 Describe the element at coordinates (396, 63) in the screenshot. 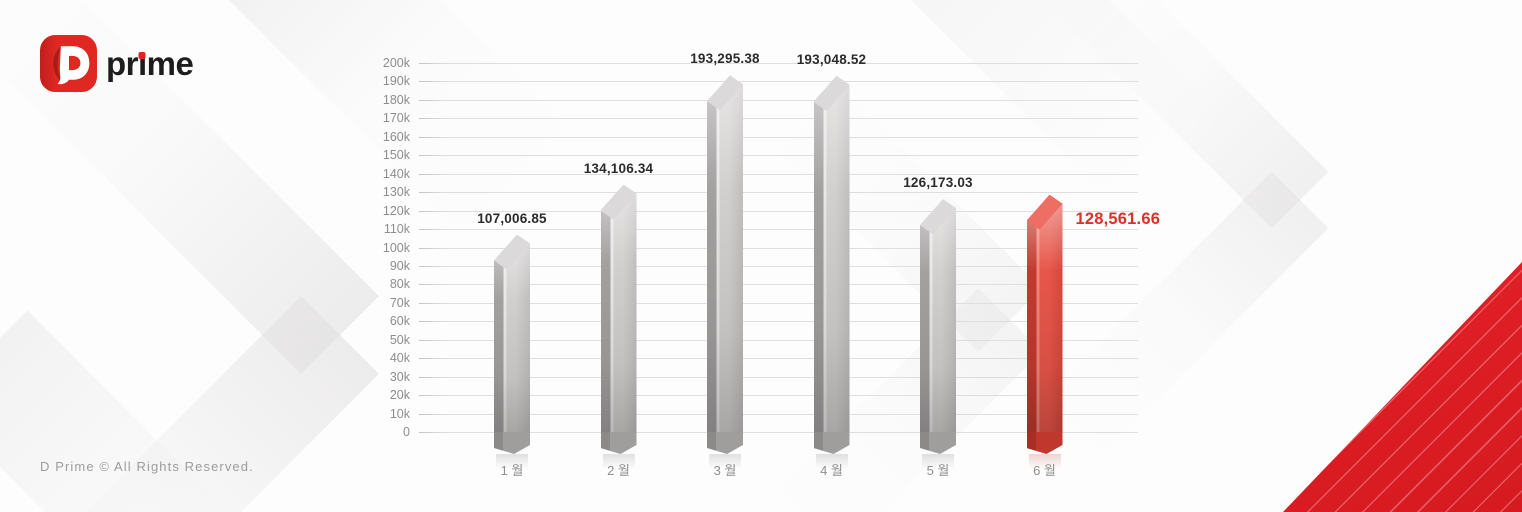

I see `y-tick-label: 200k` at that location.